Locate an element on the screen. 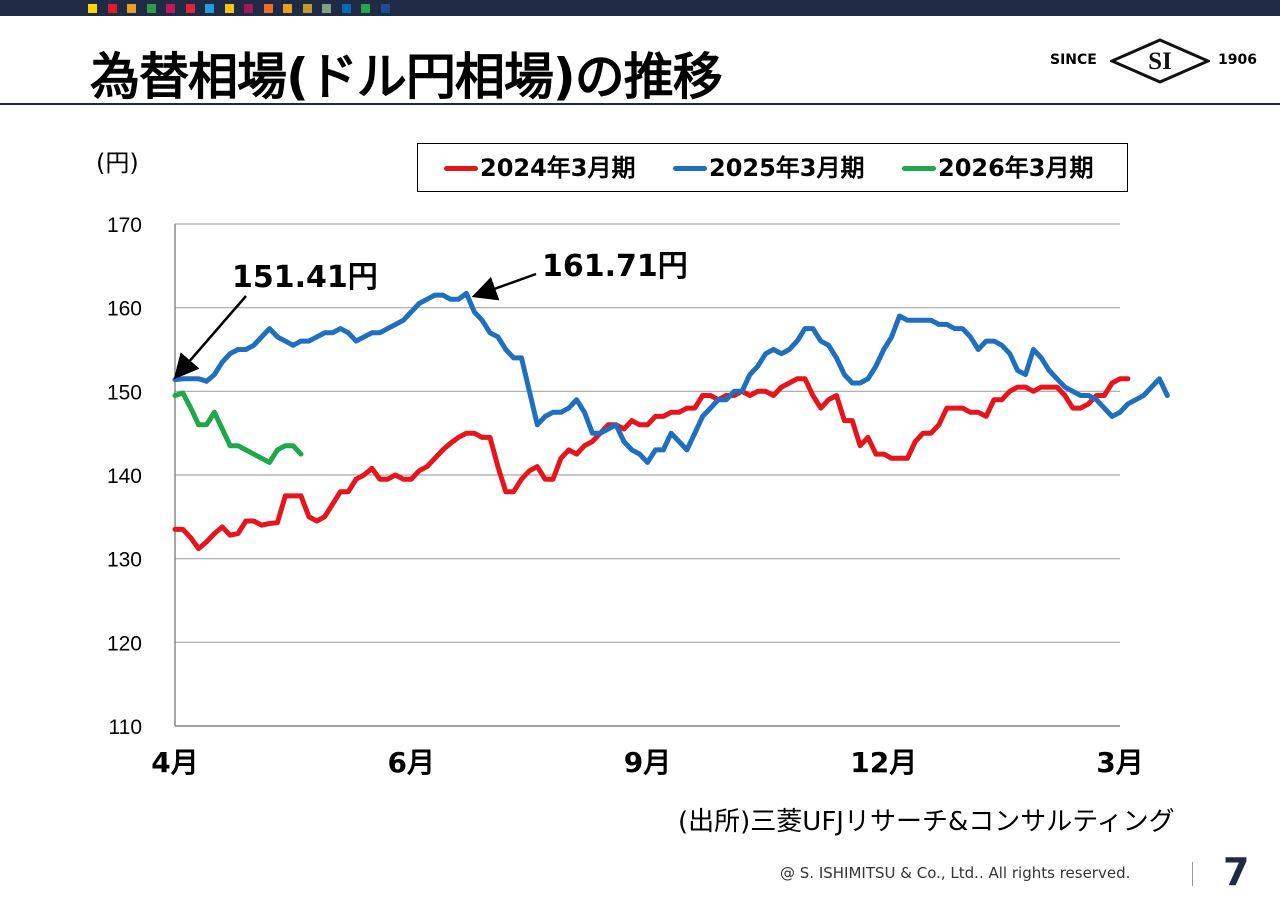  logo-year-text: 1906 is located at coordinates (1237, 60).